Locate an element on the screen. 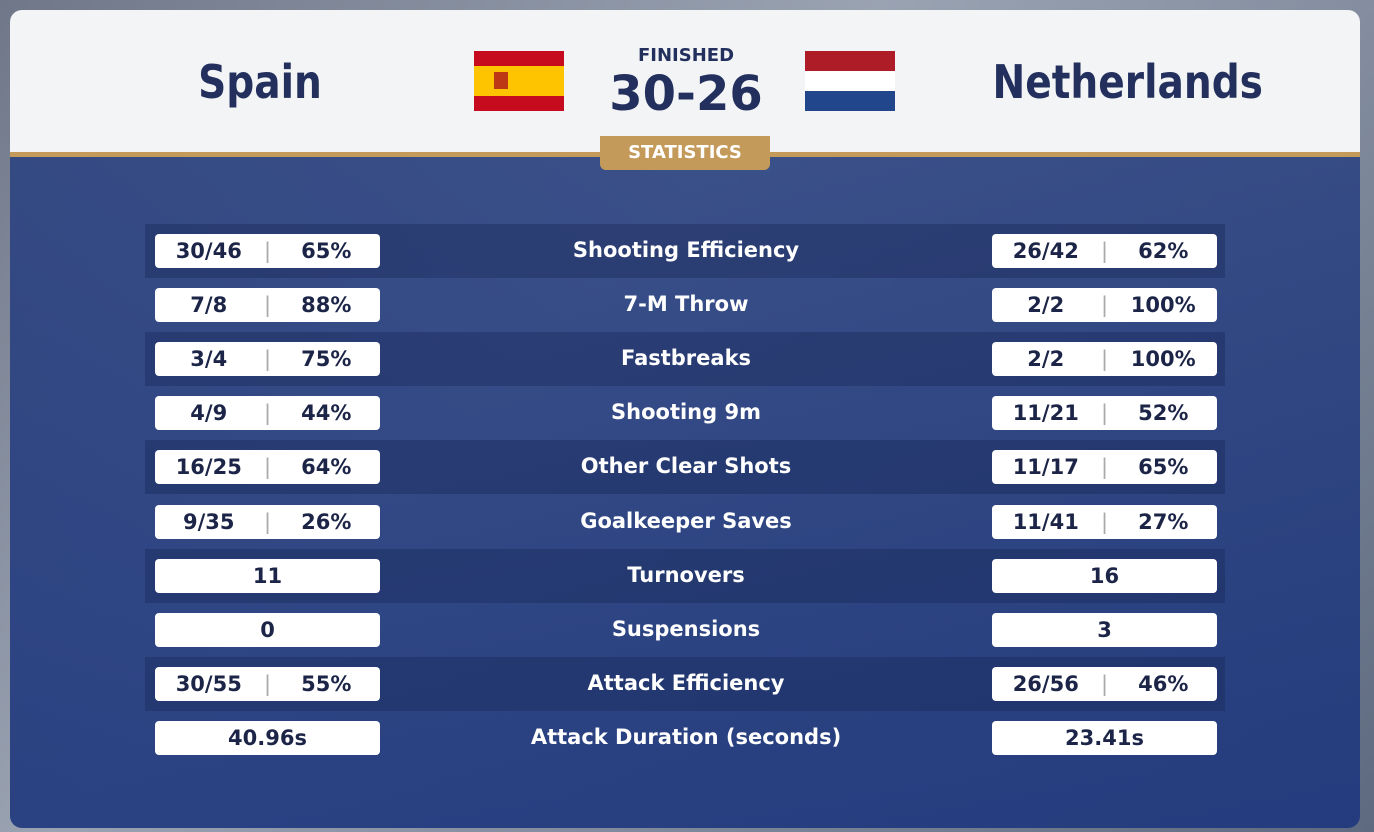  home-stat: 30/55 | 55% is located at coordinates (267, 683).